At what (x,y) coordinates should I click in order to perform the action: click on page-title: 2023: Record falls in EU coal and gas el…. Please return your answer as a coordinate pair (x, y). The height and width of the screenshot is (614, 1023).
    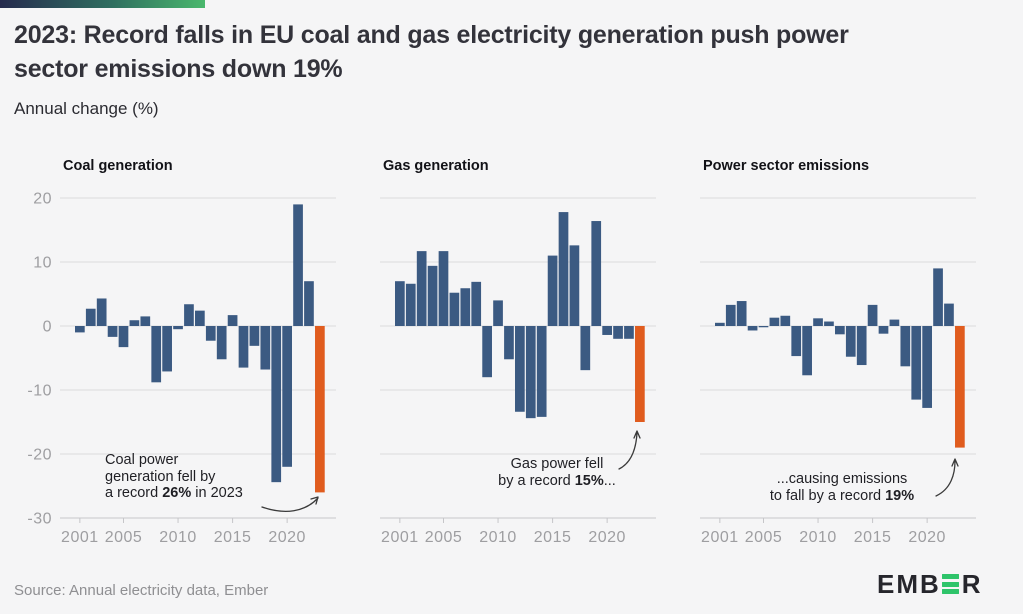
    Looking at the image, I should click on (431, 52).